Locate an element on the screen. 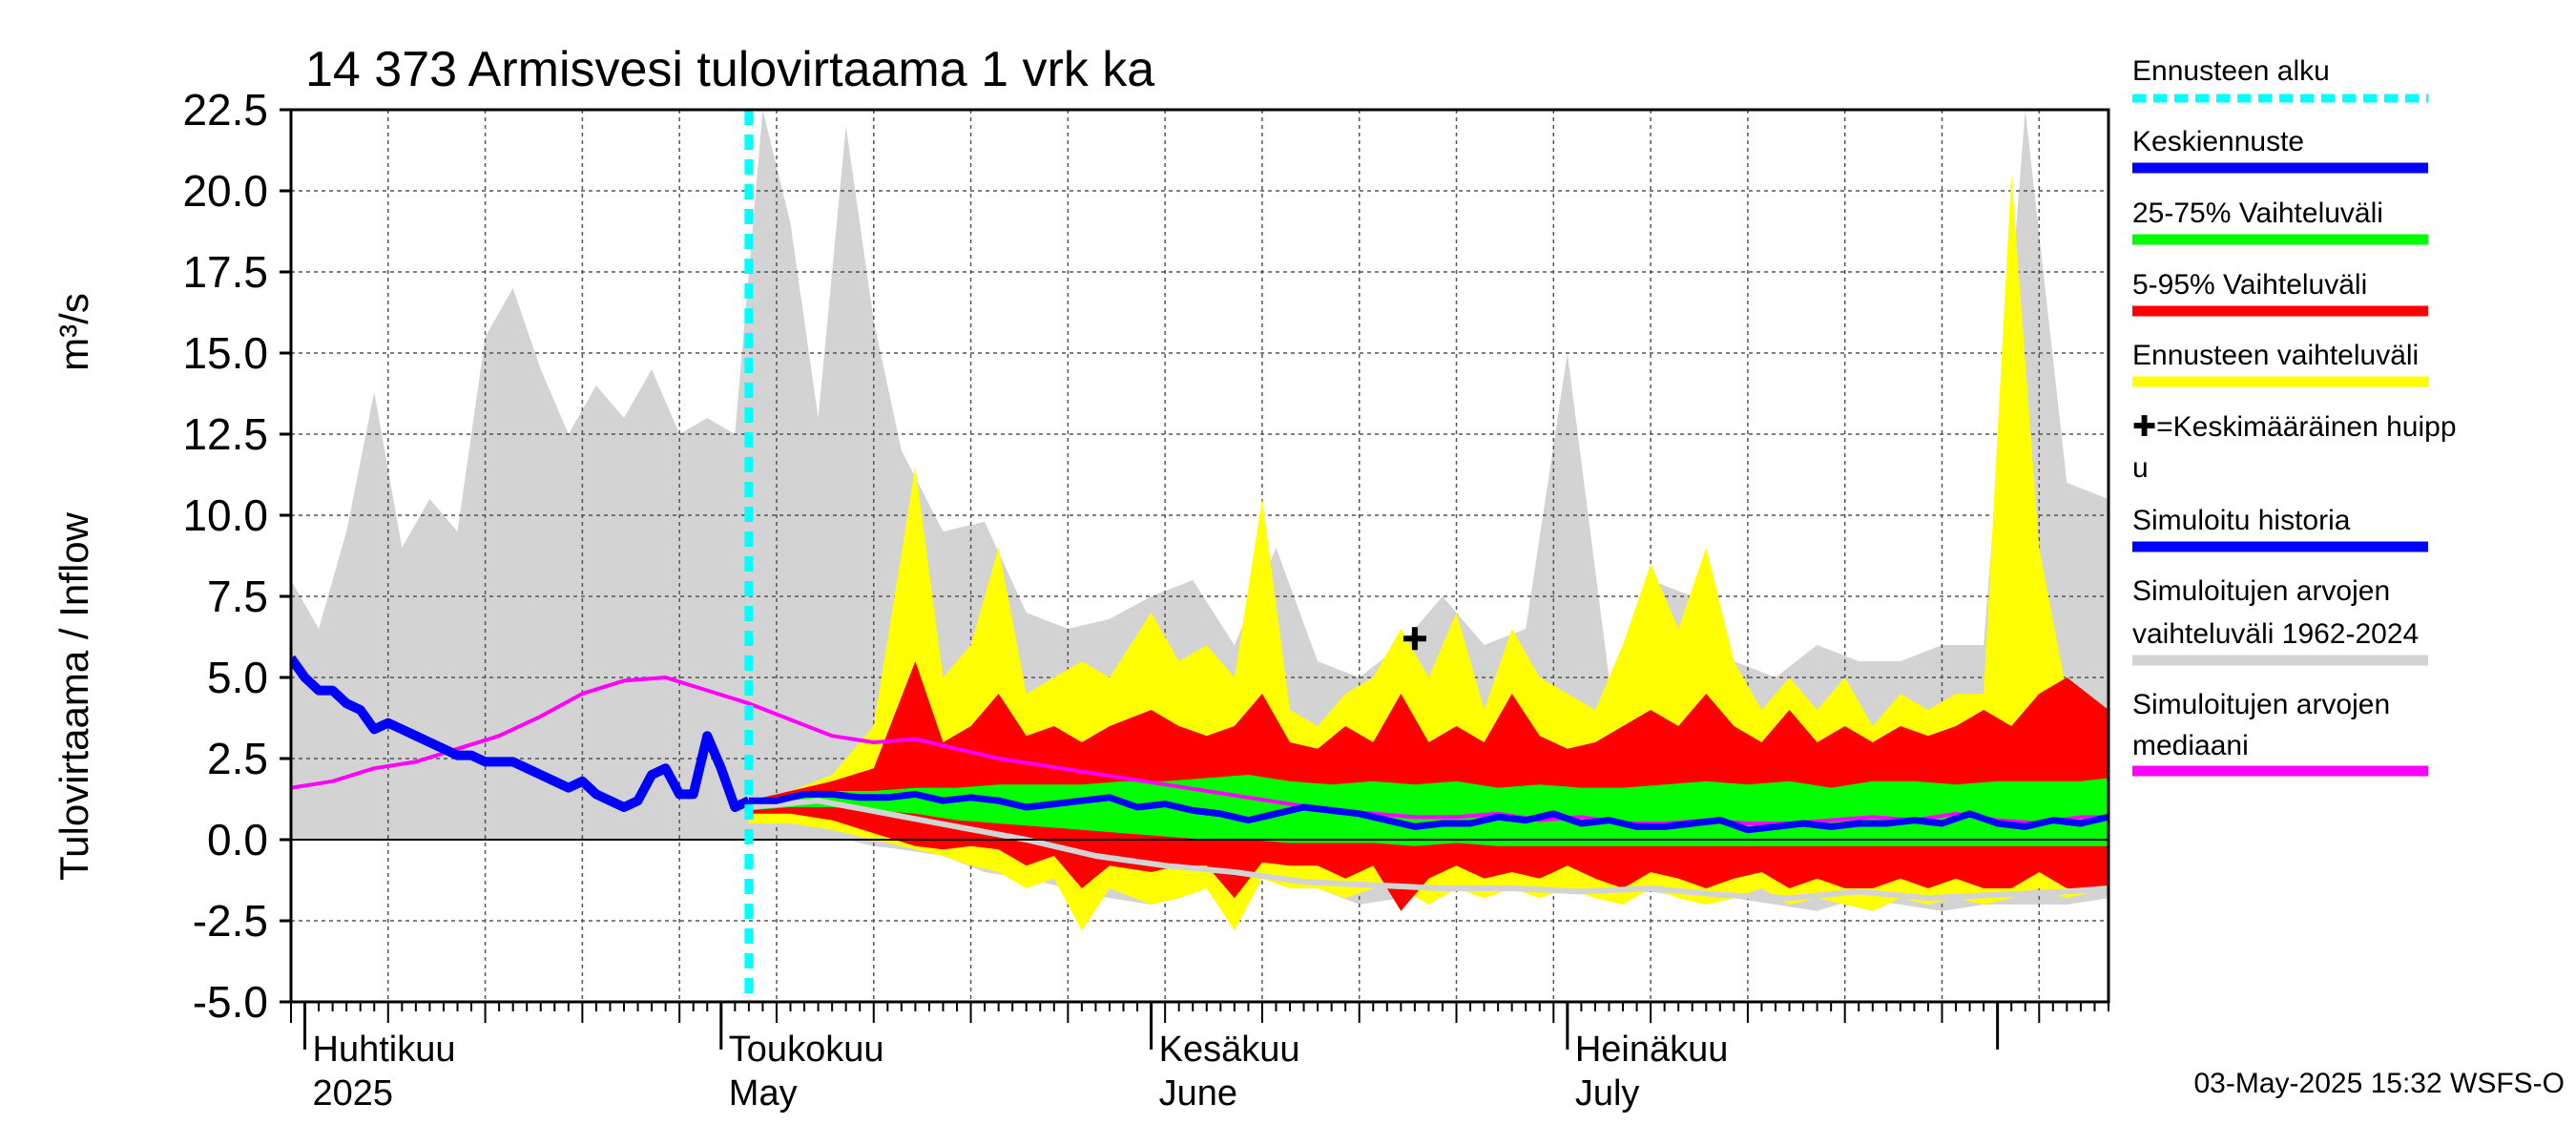 Image resolution: width=2576 pixels, height=1145 pixels. legend-label: Ennusteen vaihteluväli is located at coordinates (2275, 355).